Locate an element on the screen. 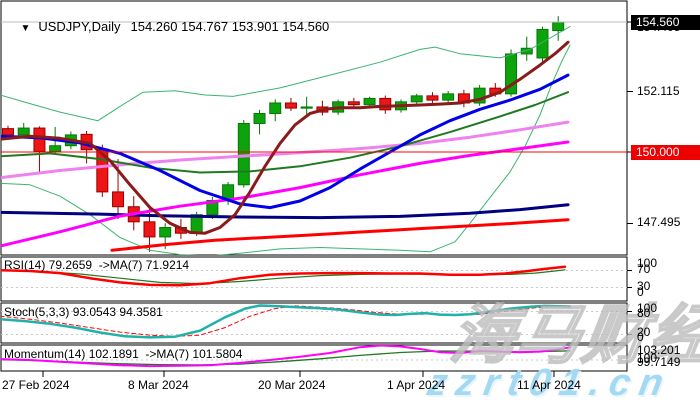  current-price-badge: 154.560 is located at coordinates (665, 22).